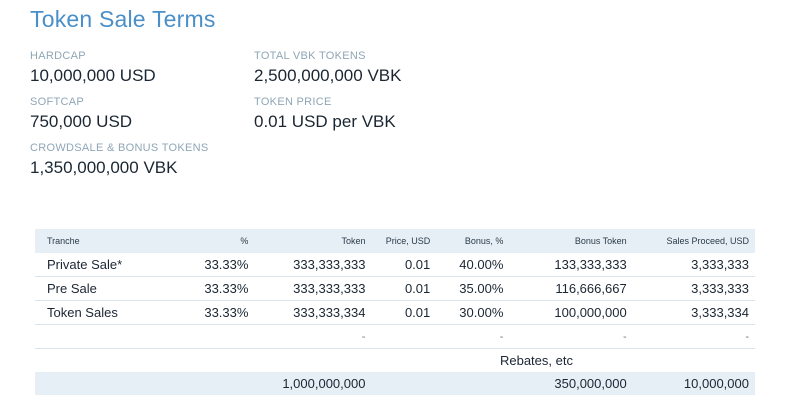 The image size is (800, 406). Describe the element at coordinates (693, 312) in the screenshot. I see `cell-sales-proceed: 3,333,334` at that location.